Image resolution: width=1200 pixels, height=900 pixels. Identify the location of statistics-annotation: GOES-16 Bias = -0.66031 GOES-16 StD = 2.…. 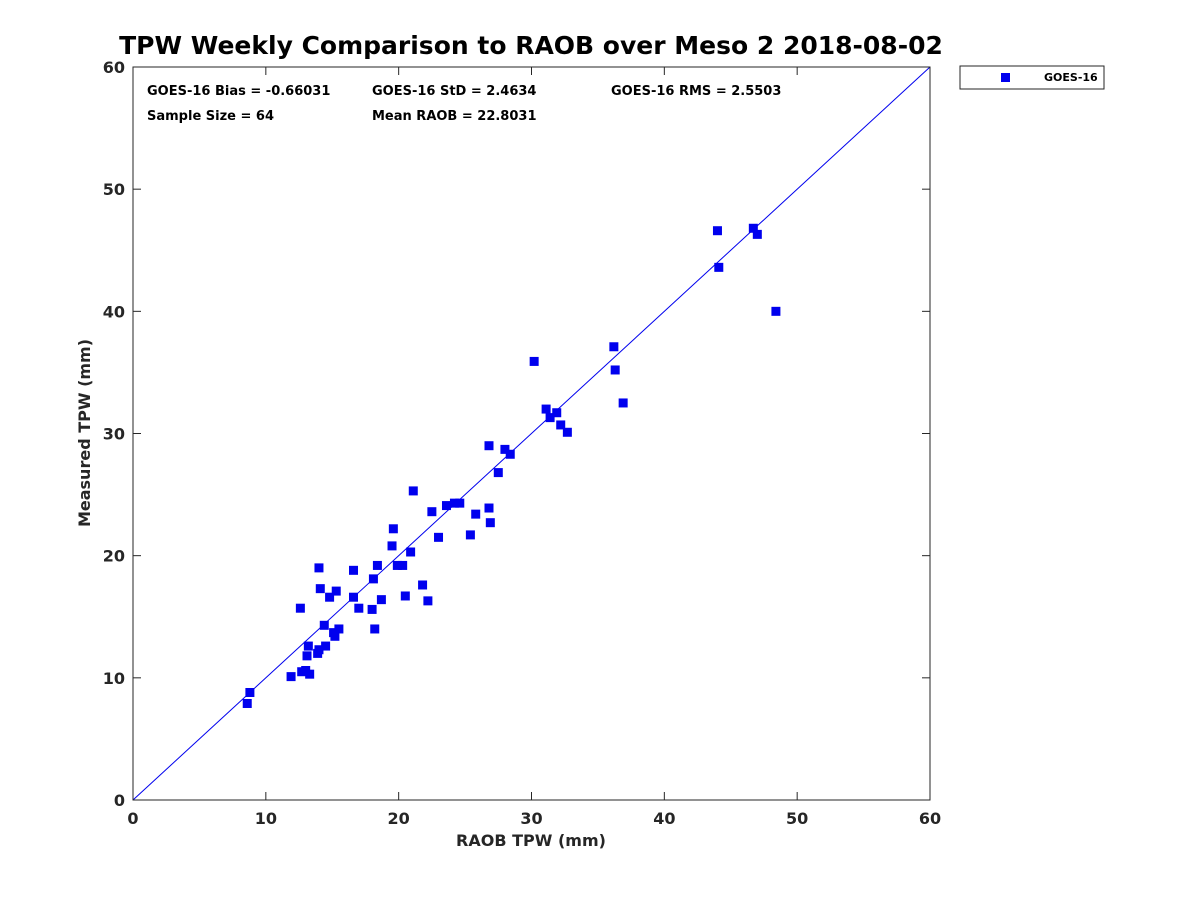
(464, 104).